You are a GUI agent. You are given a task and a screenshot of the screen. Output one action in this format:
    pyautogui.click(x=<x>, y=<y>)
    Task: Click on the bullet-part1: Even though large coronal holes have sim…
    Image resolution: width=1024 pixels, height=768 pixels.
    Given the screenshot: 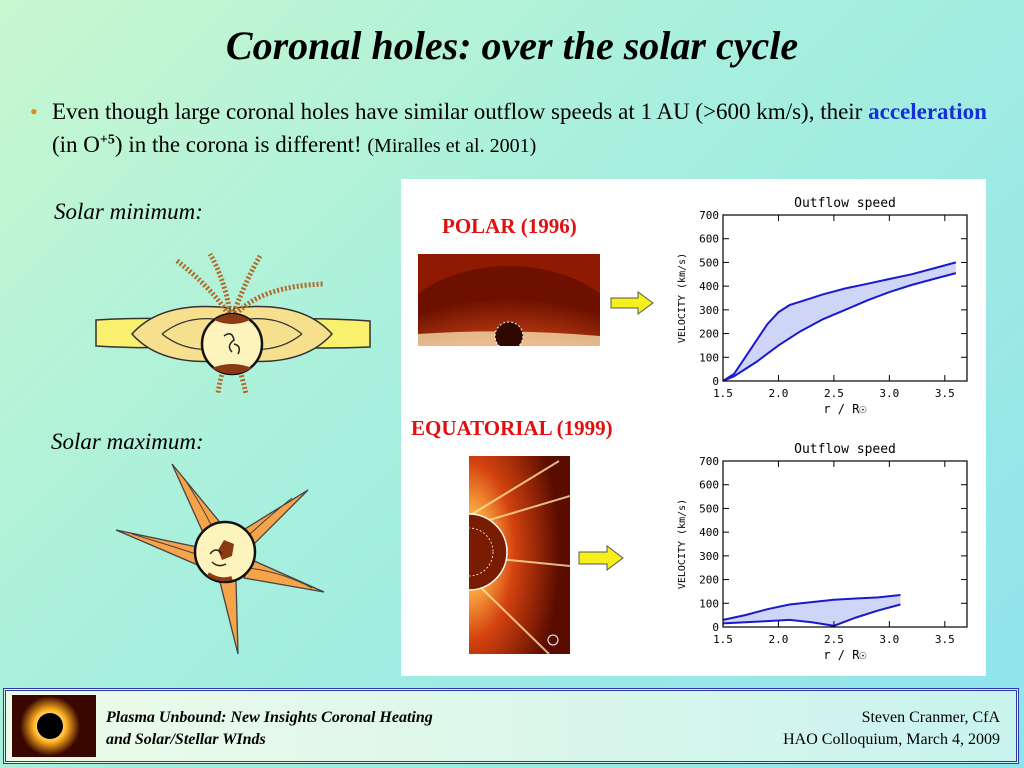 What is the action you would take?
    pyautogui.click(x=460, y=111)
    